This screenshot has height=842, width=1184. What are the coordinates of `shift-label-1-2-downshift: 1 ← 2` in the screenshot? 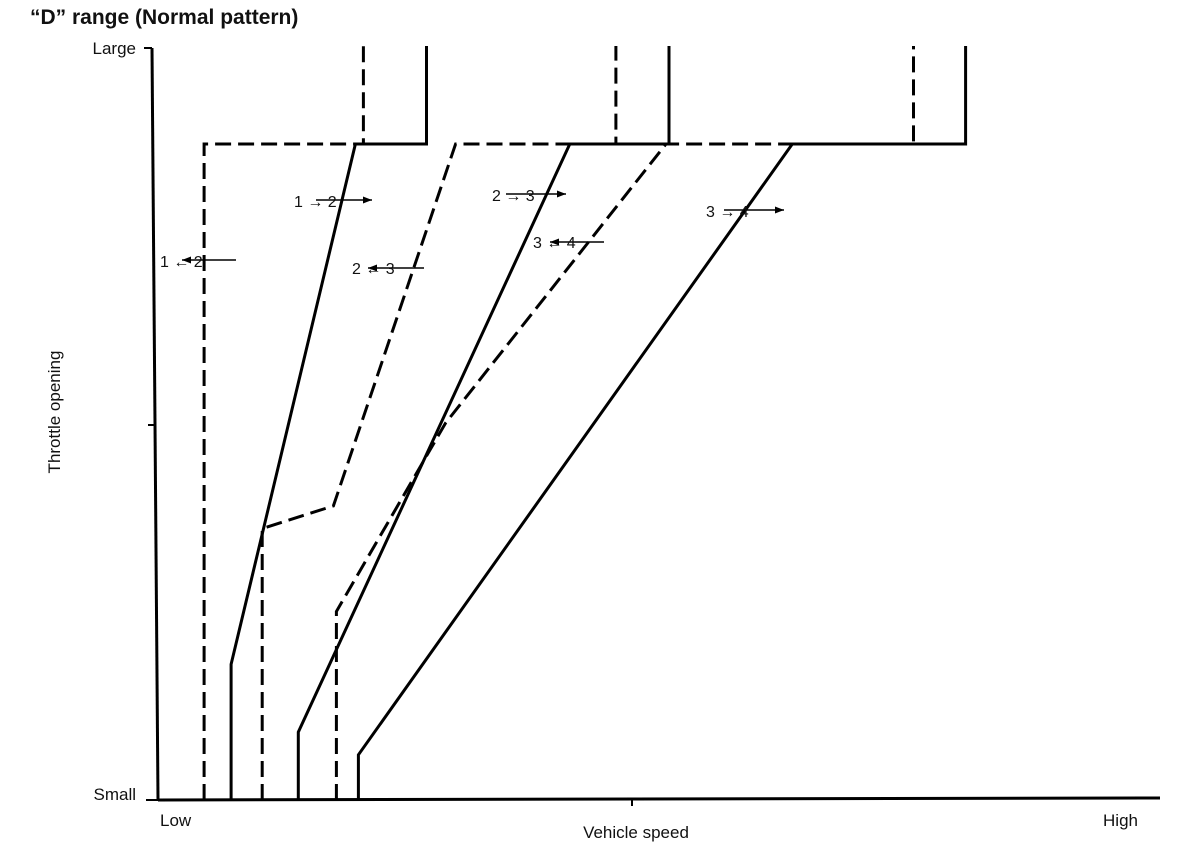 It's located at (181, 262).